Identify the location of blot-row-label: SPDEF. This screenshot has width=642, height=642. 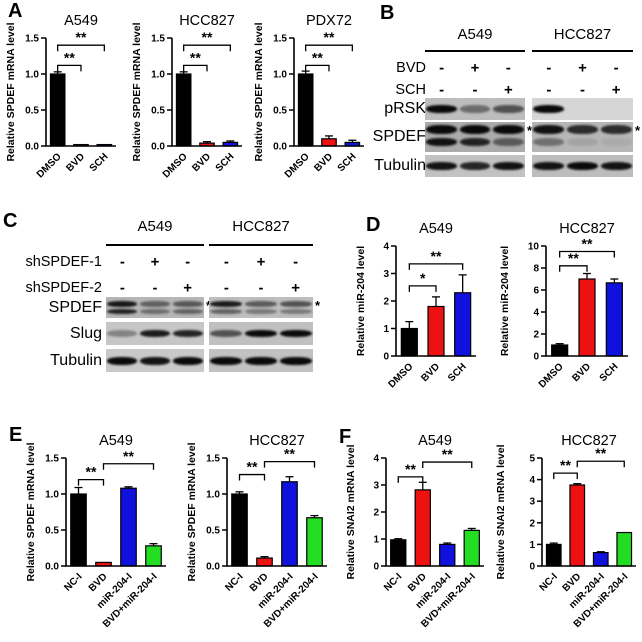
(399, 136).